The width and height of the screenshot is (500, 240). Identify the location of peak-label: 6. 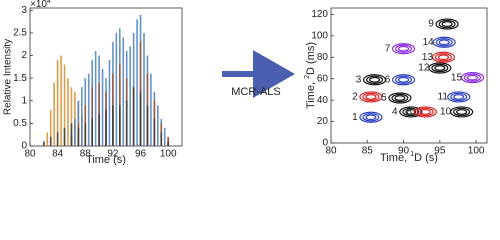
(388, 79).